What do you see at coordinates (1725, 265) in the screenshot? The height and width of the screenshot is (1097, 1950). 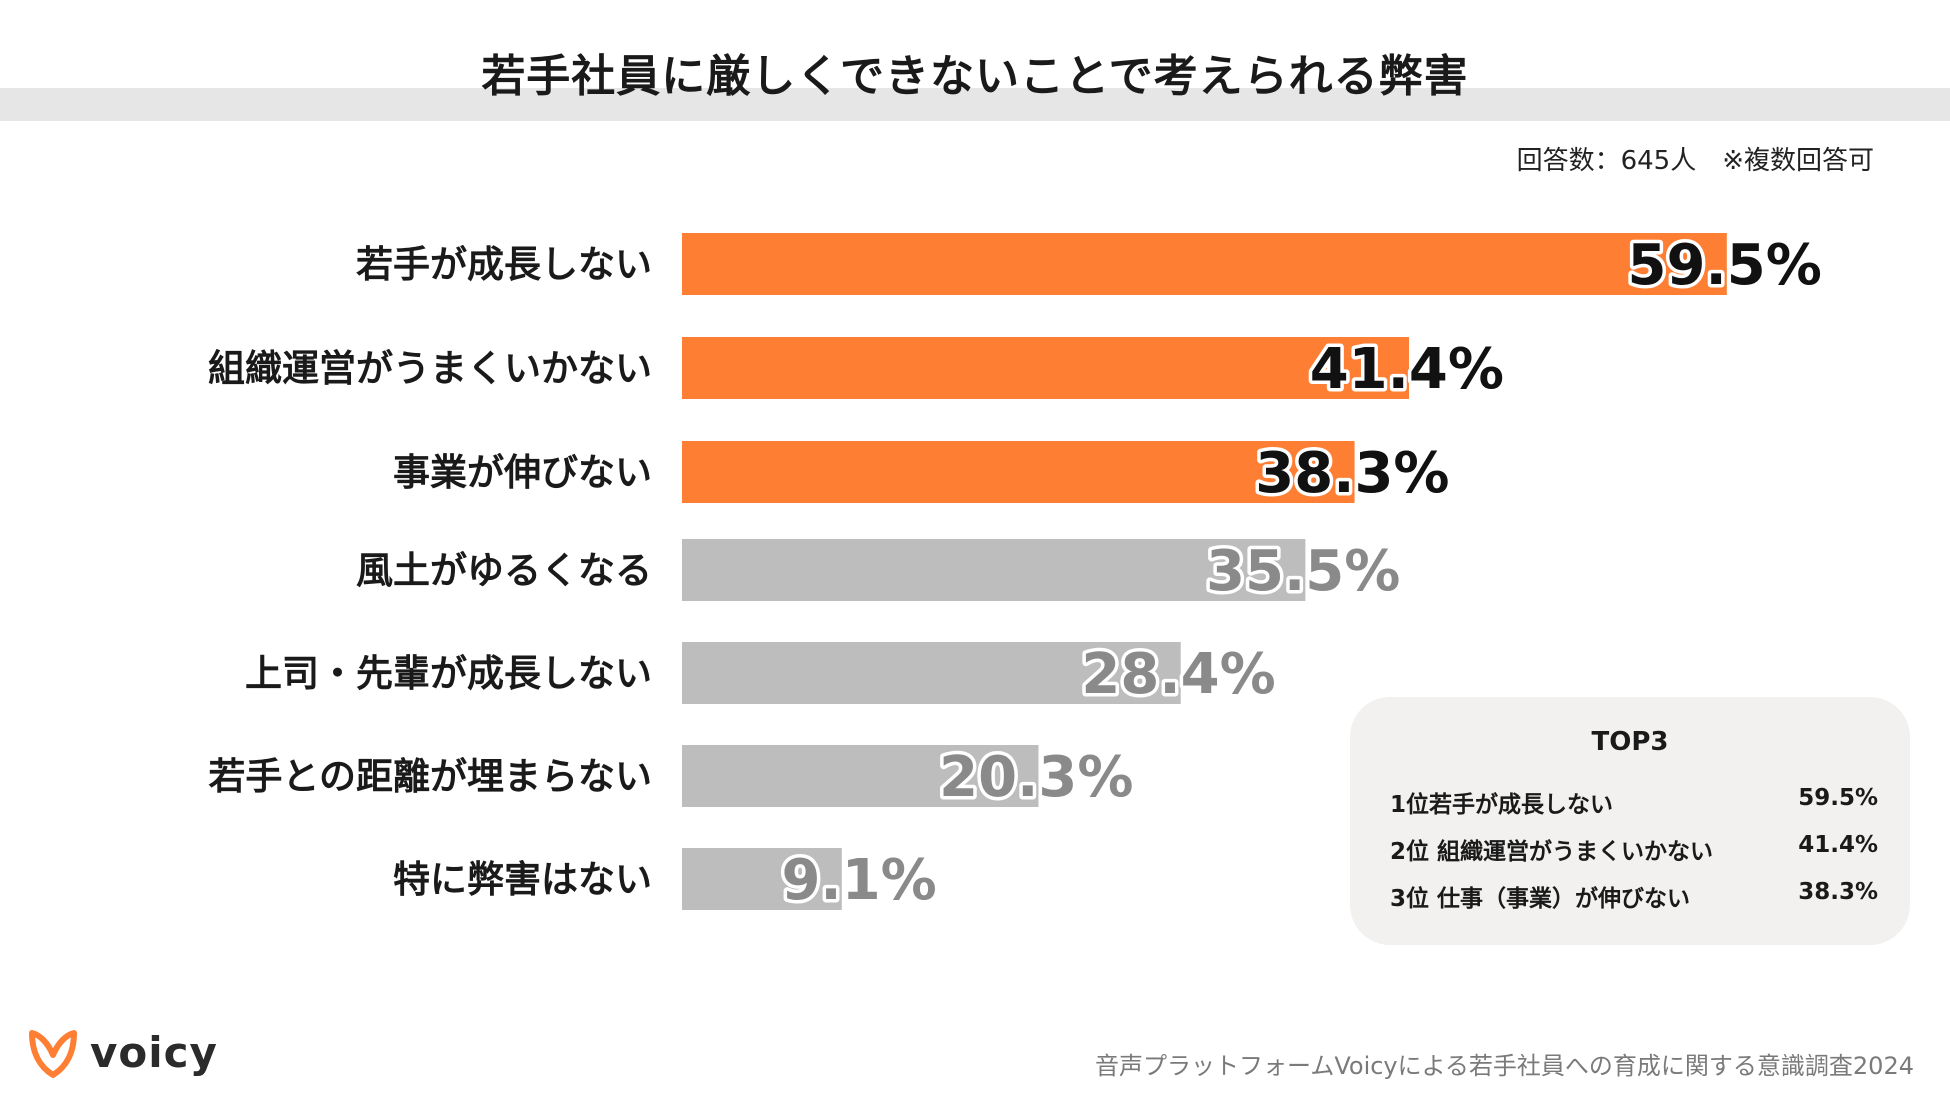 I see `value-label: 59.5%` at bounding box center [1725, 265].